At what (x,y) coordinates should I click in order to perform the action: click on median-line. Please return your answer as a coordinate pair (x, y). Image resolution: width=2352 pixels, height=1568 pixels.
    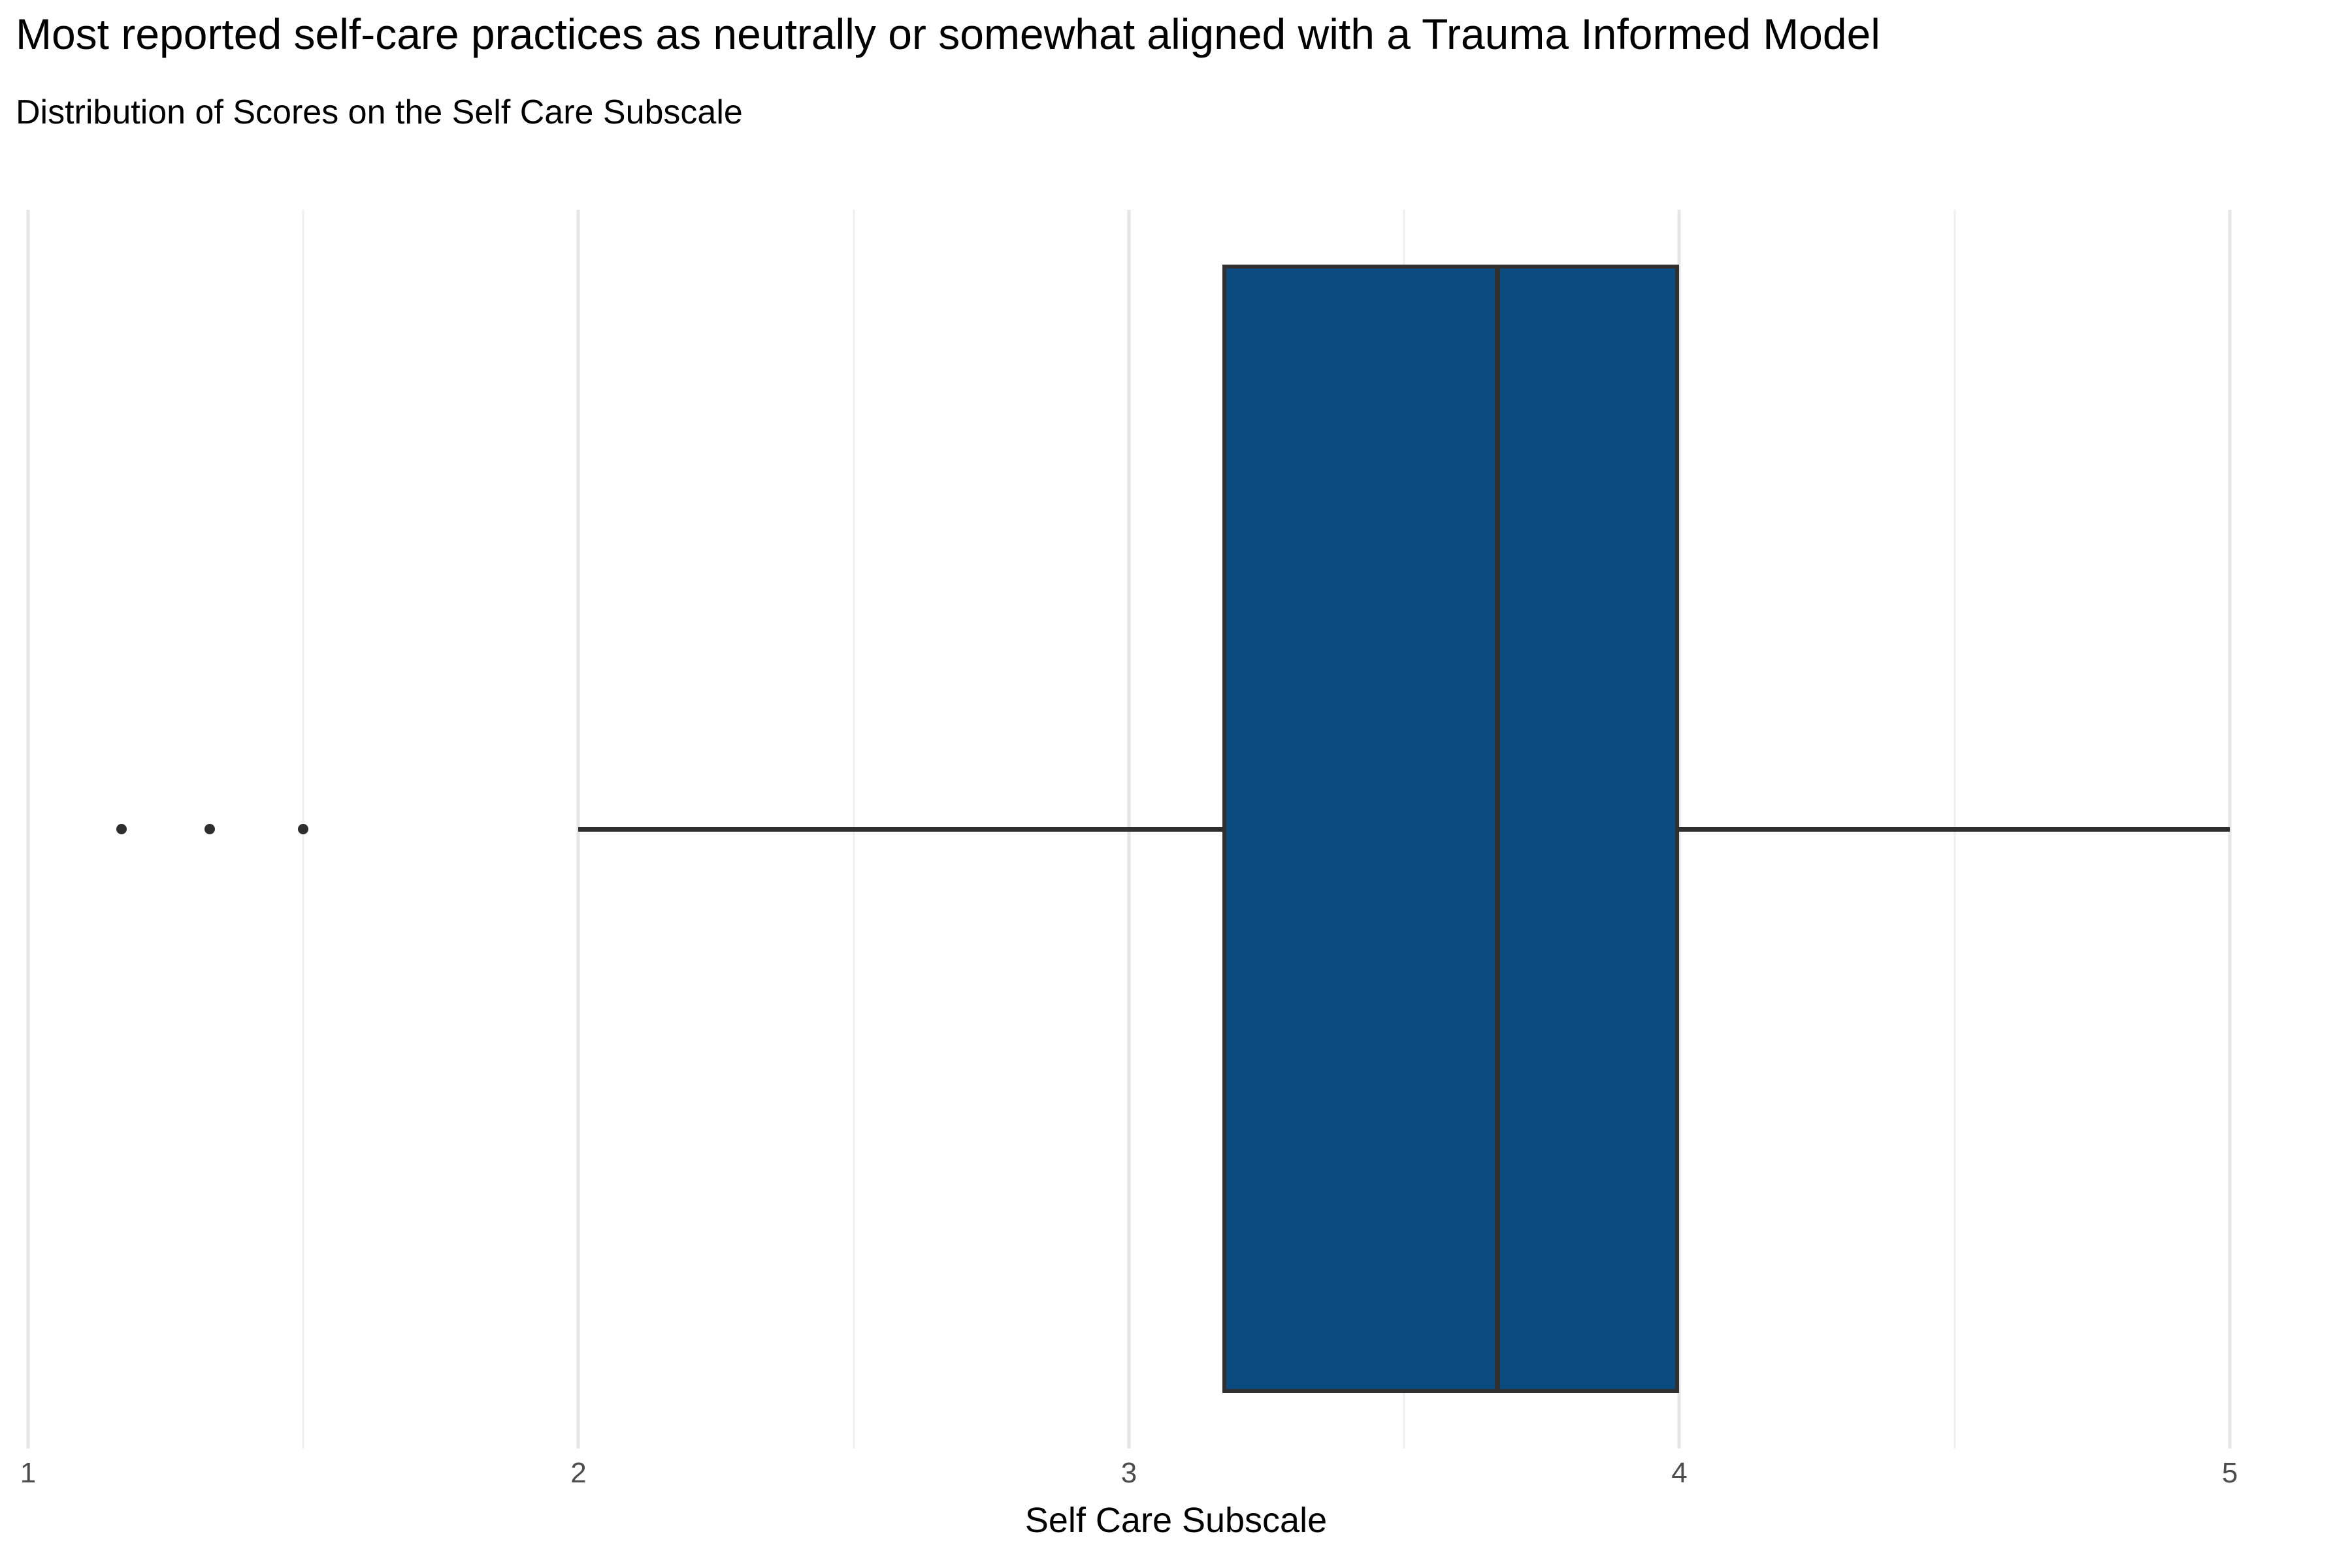
    Looking at the image, I should click on (1498, 829).